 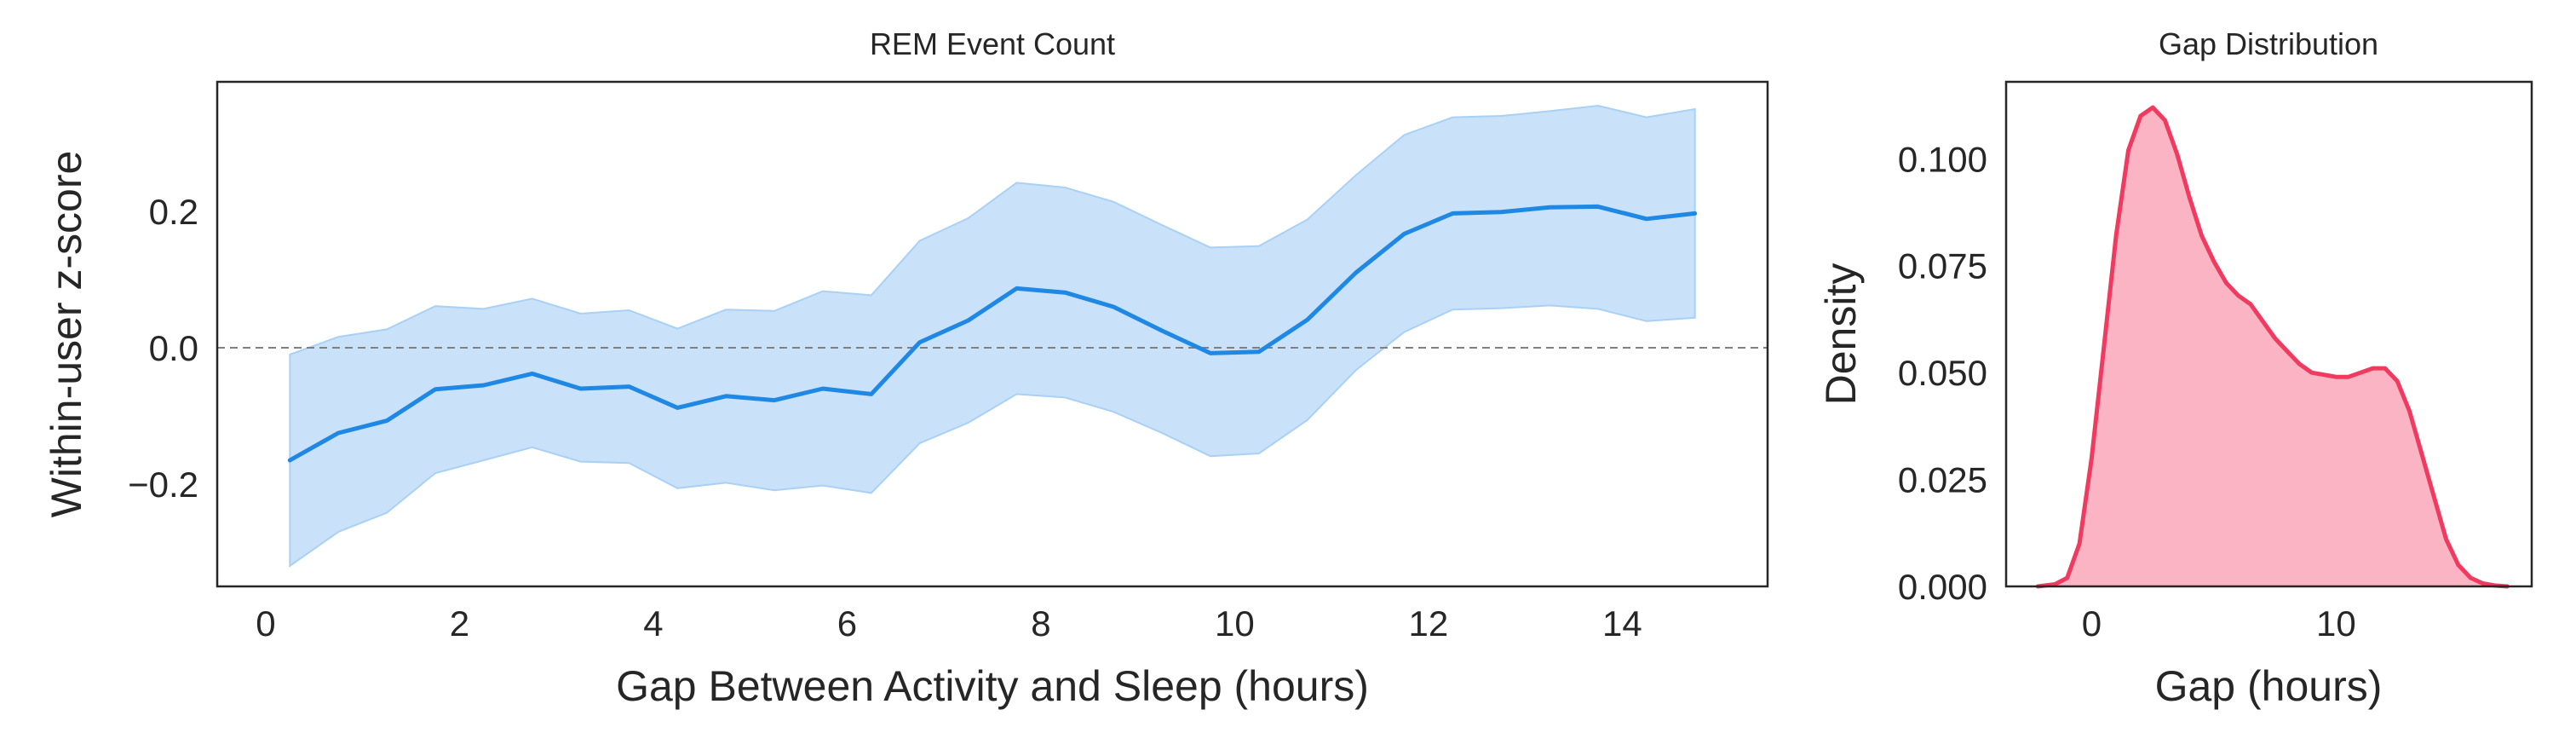 I want to click on gap-y-tick-label: 0.100, so click(x=1943, y=159).